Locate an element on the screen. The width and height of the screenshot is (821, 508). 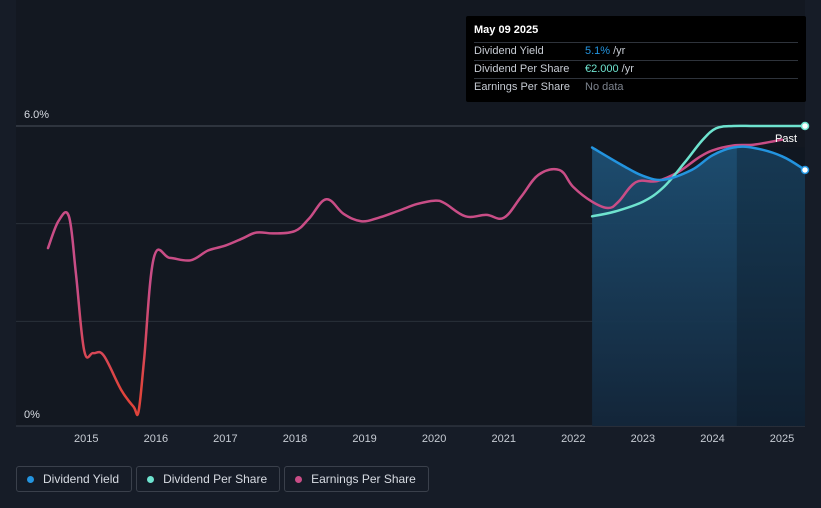
y-tick-label: 0% is located at coordinates (32, 415).